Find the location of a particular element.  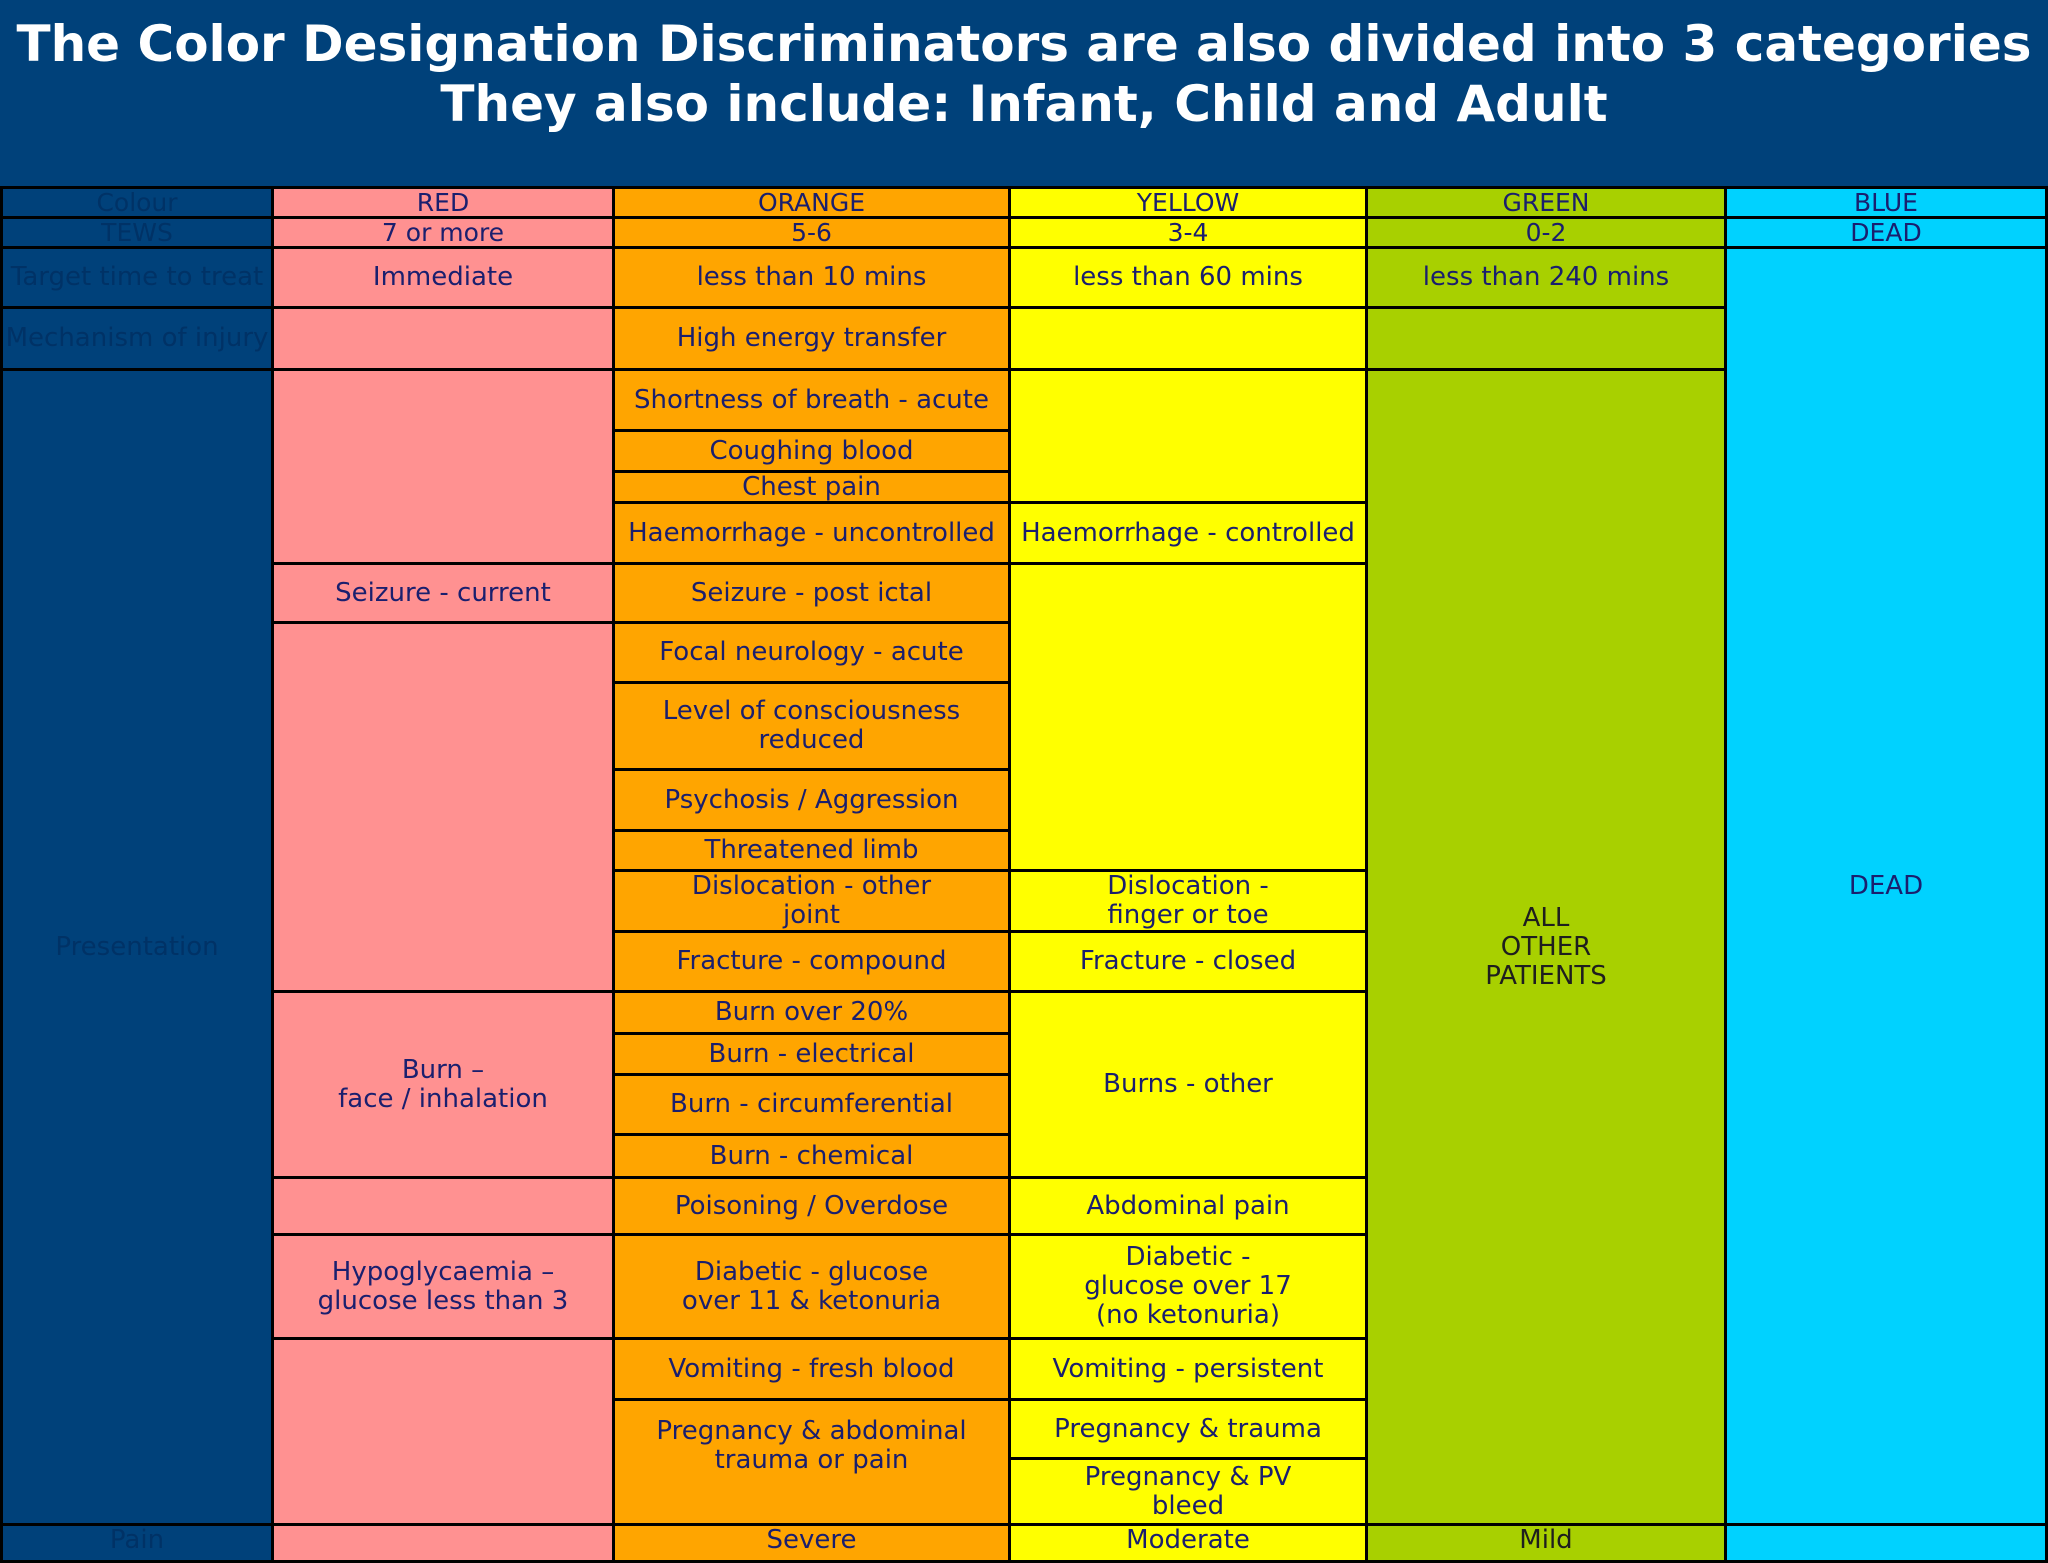

mechanism-red is located at coordinates (443, 338).